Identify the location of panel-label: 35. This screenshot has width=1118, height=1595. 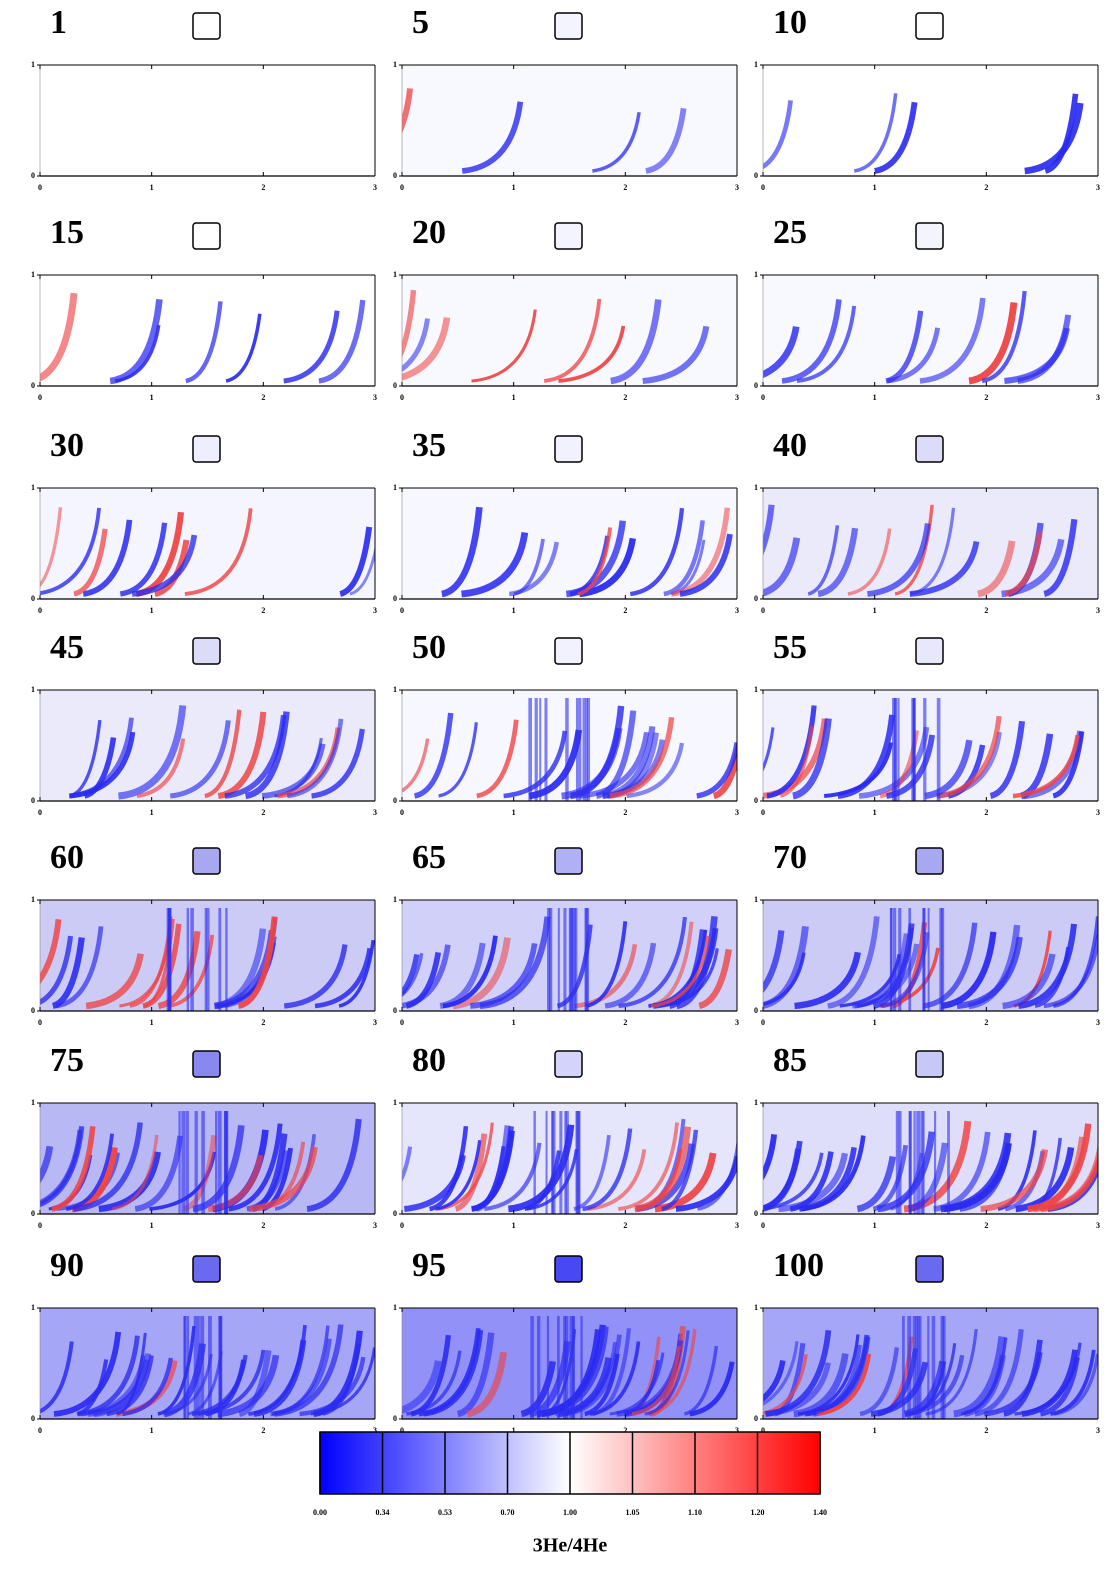
(429, 445).